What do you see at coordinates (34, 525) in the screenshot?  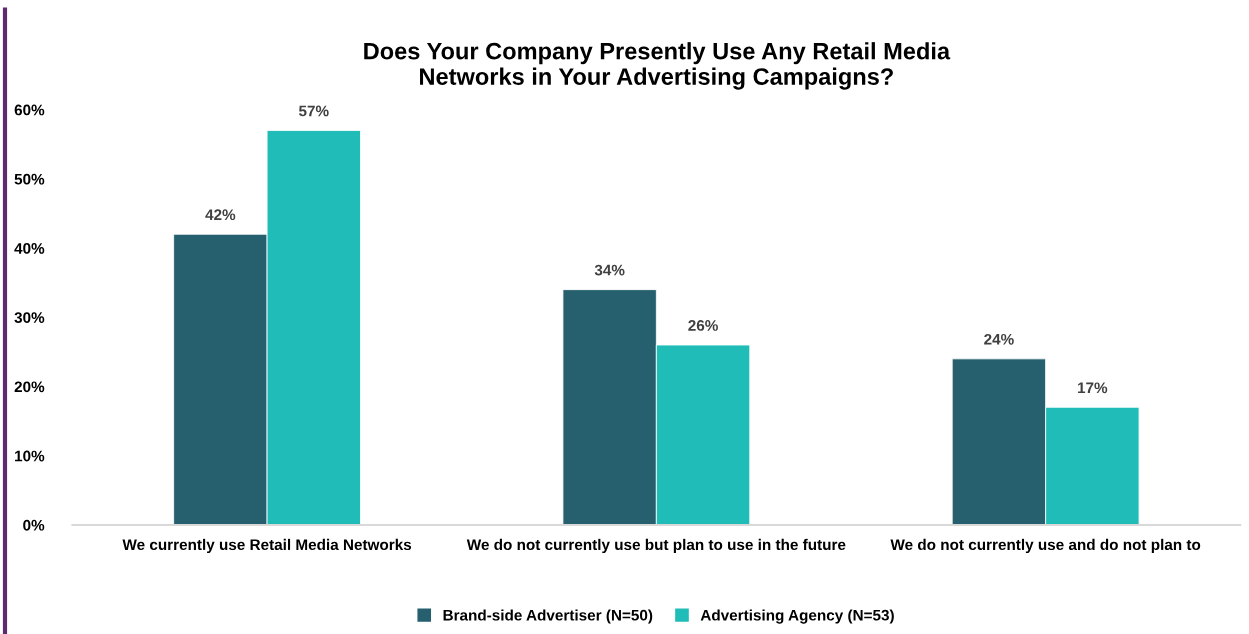 I see `y-tick-label: 0%` at bounding box center [34, 525].